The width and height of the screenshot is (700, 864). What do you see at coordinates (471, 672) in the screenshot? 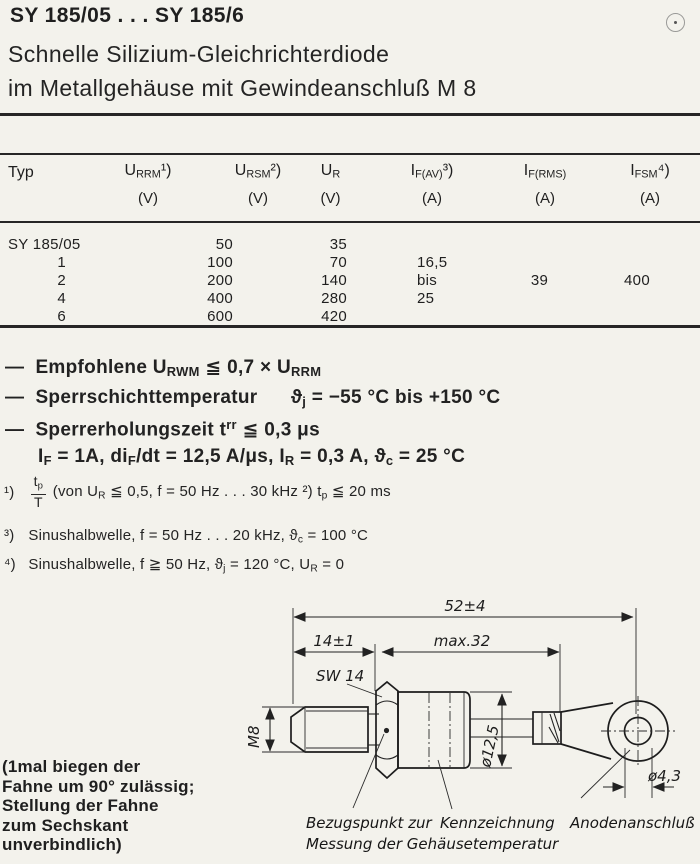
I see `dimension-max32: max.32` at bounding box center [471, 672].